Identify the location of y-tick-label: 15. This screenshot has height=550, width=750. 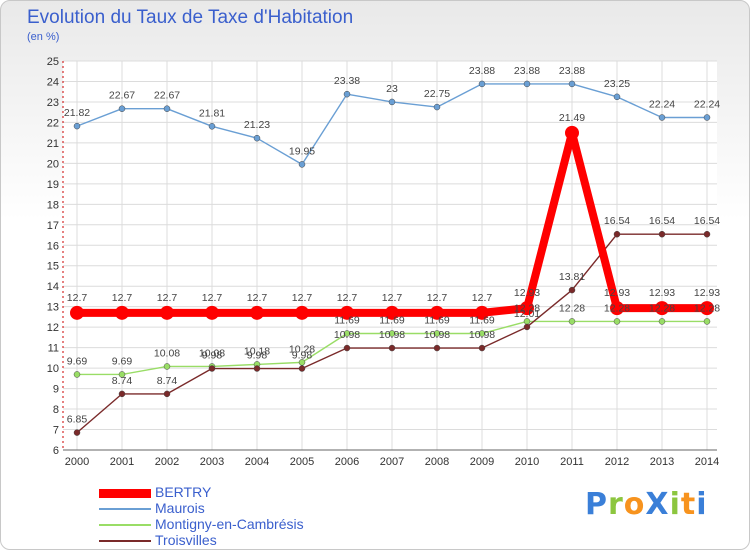
(53, 267).